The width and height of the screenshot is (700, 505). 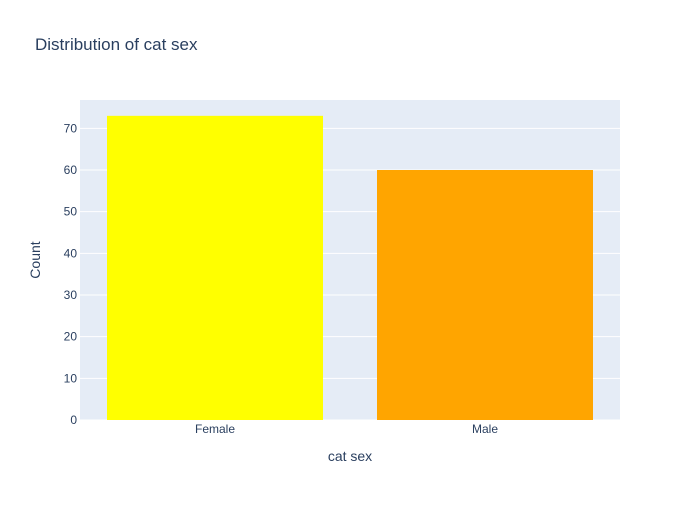 I want to click on y-tick-label: 0, so click(x=73, y=420).